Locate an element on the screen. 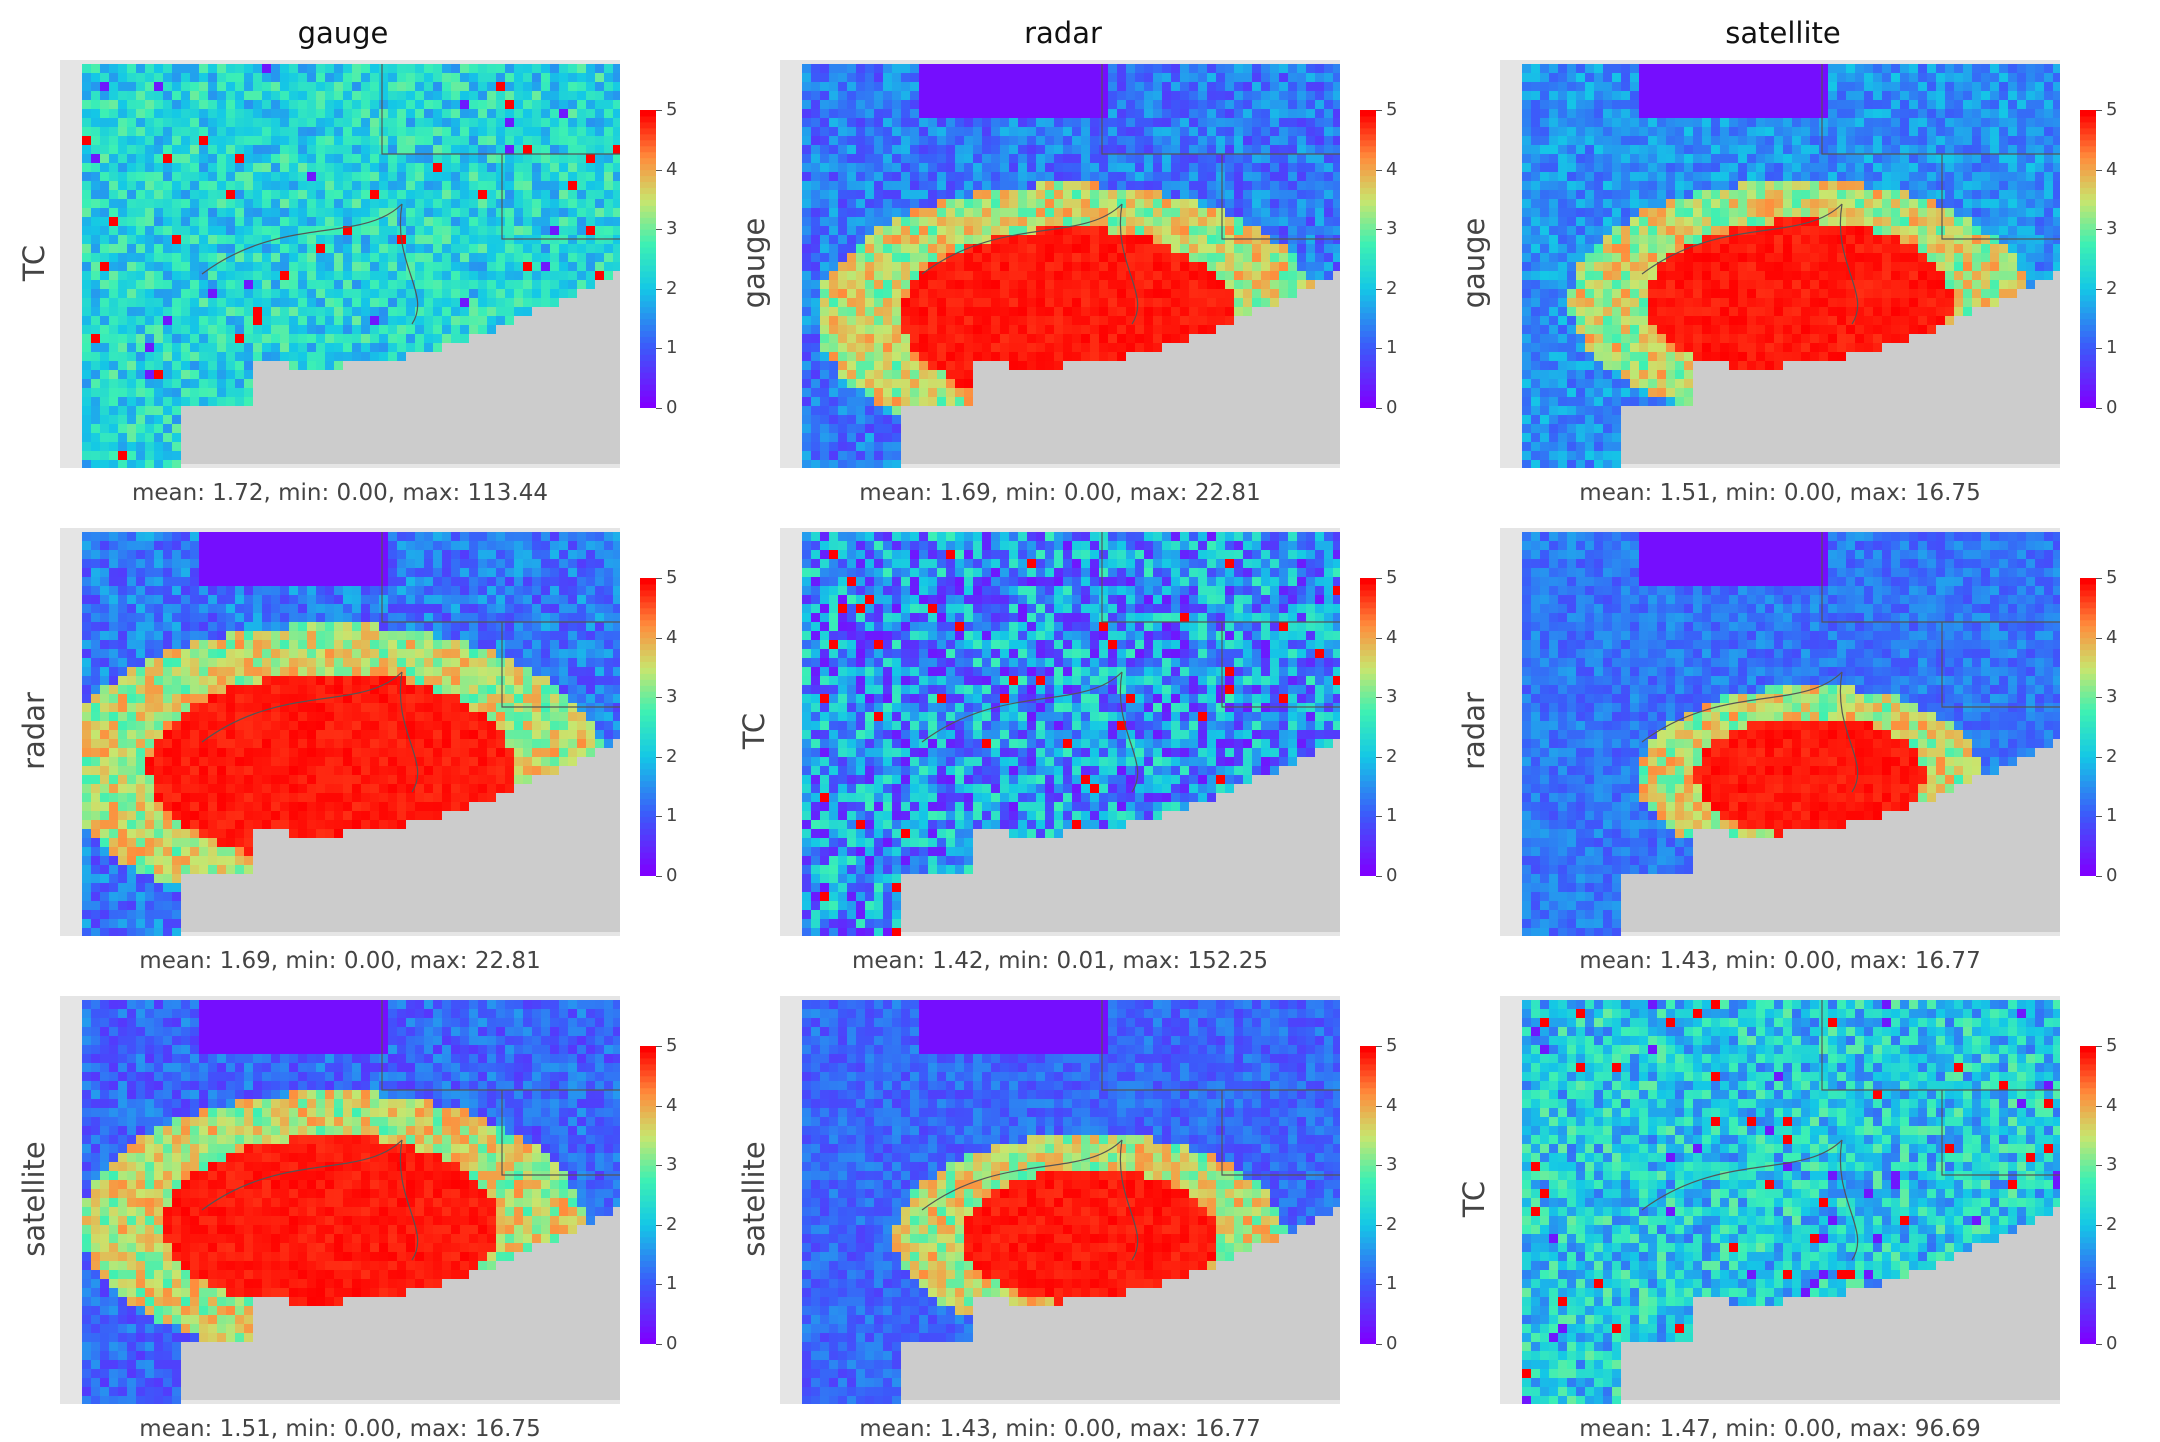 This screenshot has width=2160, height=1442. panel-stats-2: mean: 1.69, min: 0.00, max: 22.81 is located at coordinates (1060, 493).